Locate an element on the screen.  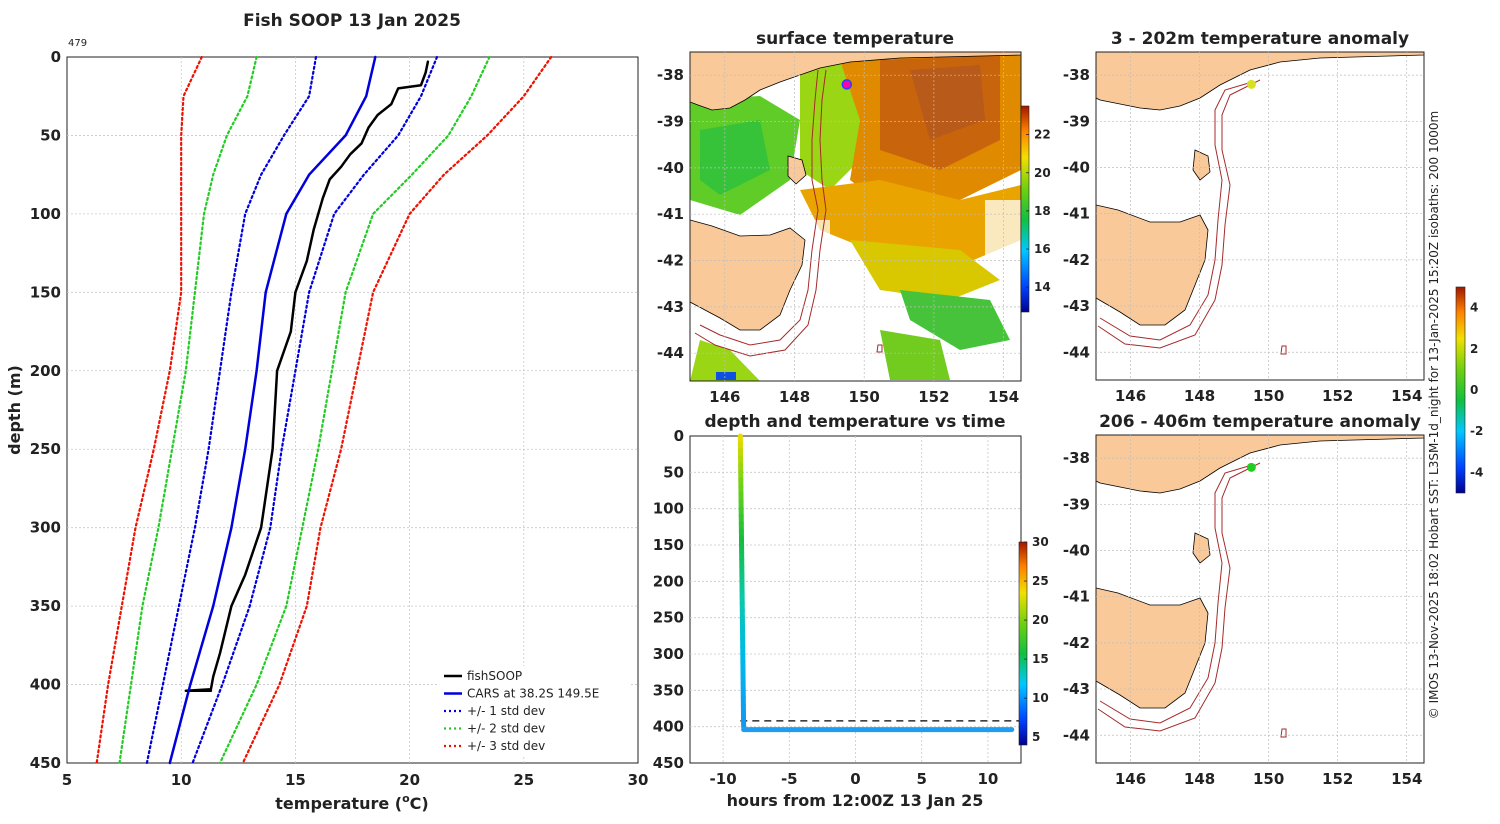
anomaly-colorbar-tick-label: -2 is located at coordinates (1476, 431).